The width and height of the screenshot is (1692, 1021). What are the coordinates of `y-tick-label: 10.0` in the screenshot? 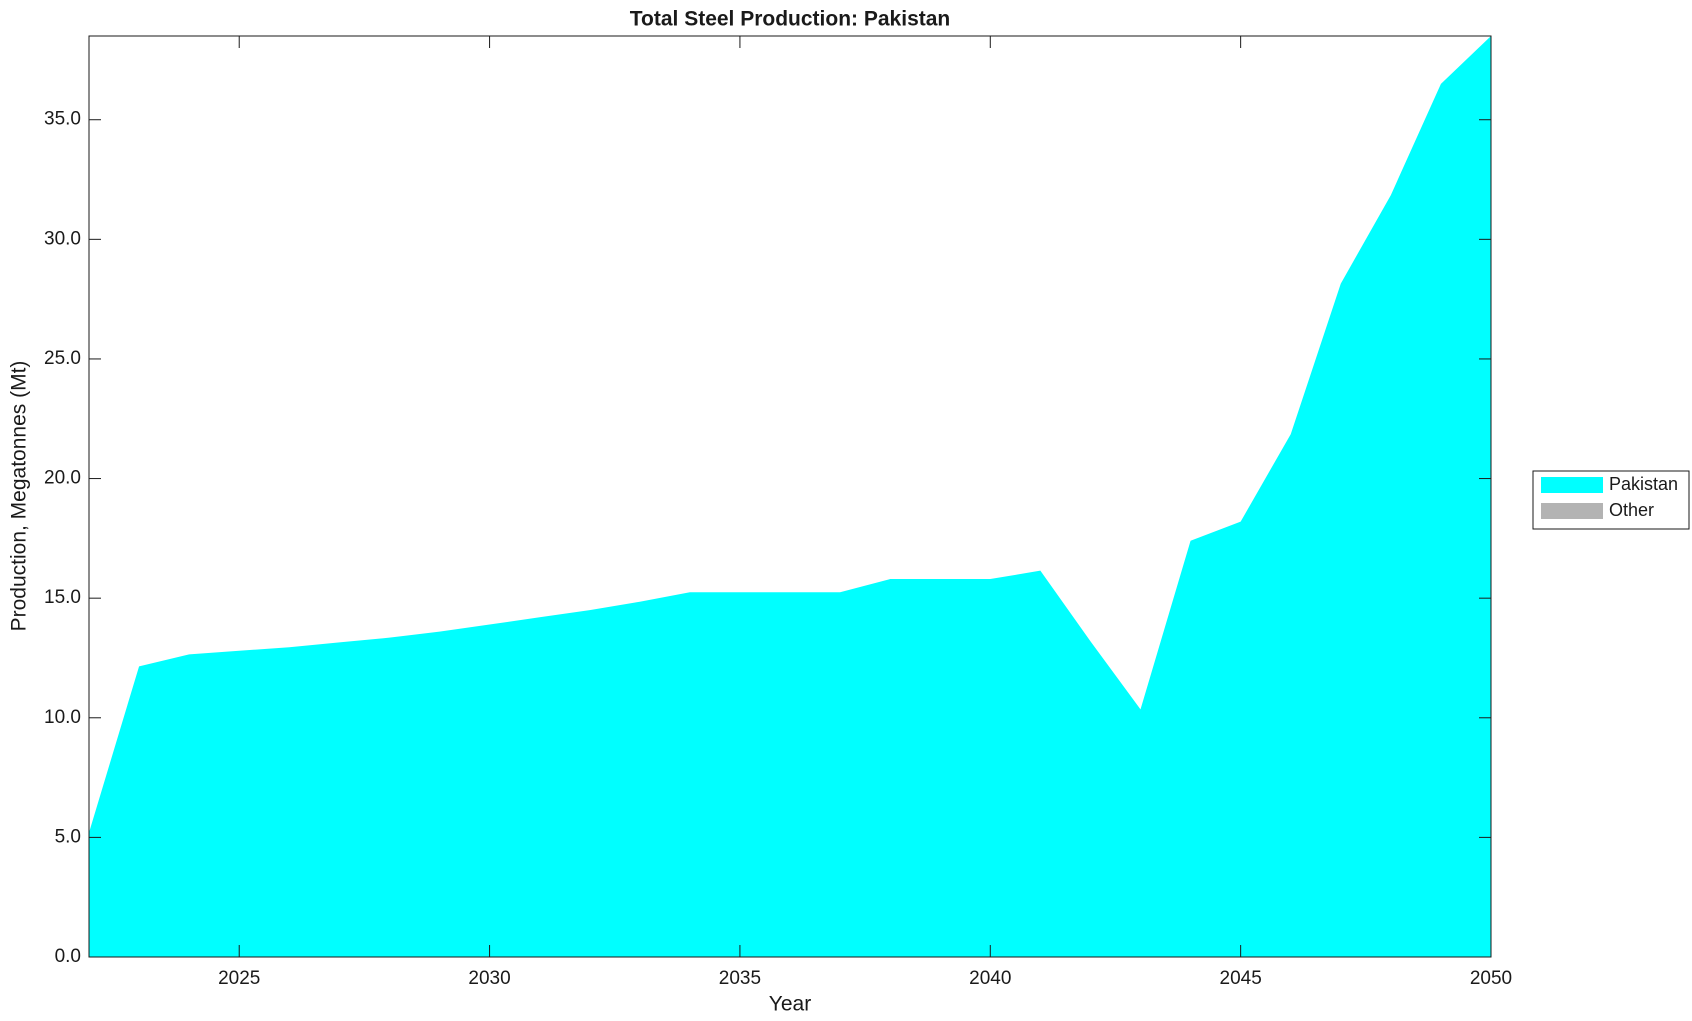 It's located at (62, 717).